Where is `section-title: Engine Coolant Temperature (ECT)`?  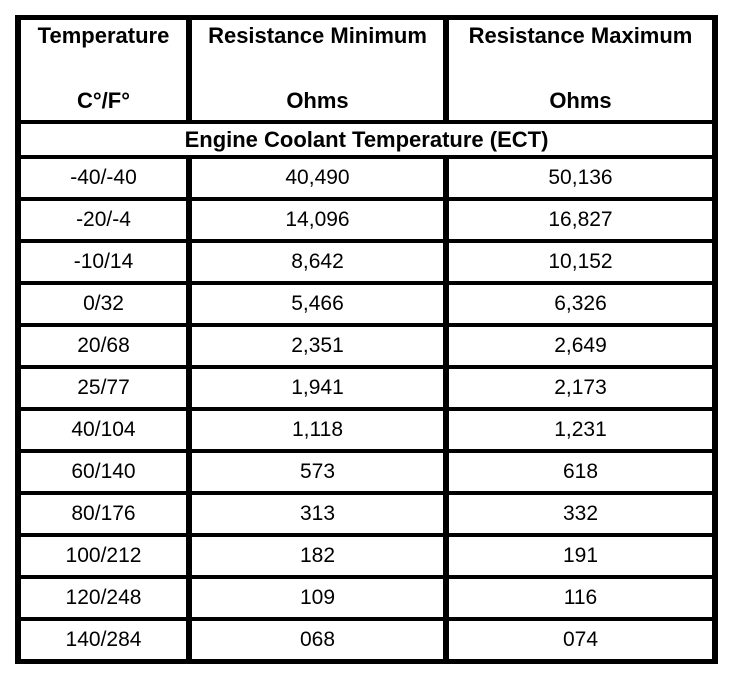
section-title: Engine Coolant Temperature (ECT) is located at coordinates (366, 139).